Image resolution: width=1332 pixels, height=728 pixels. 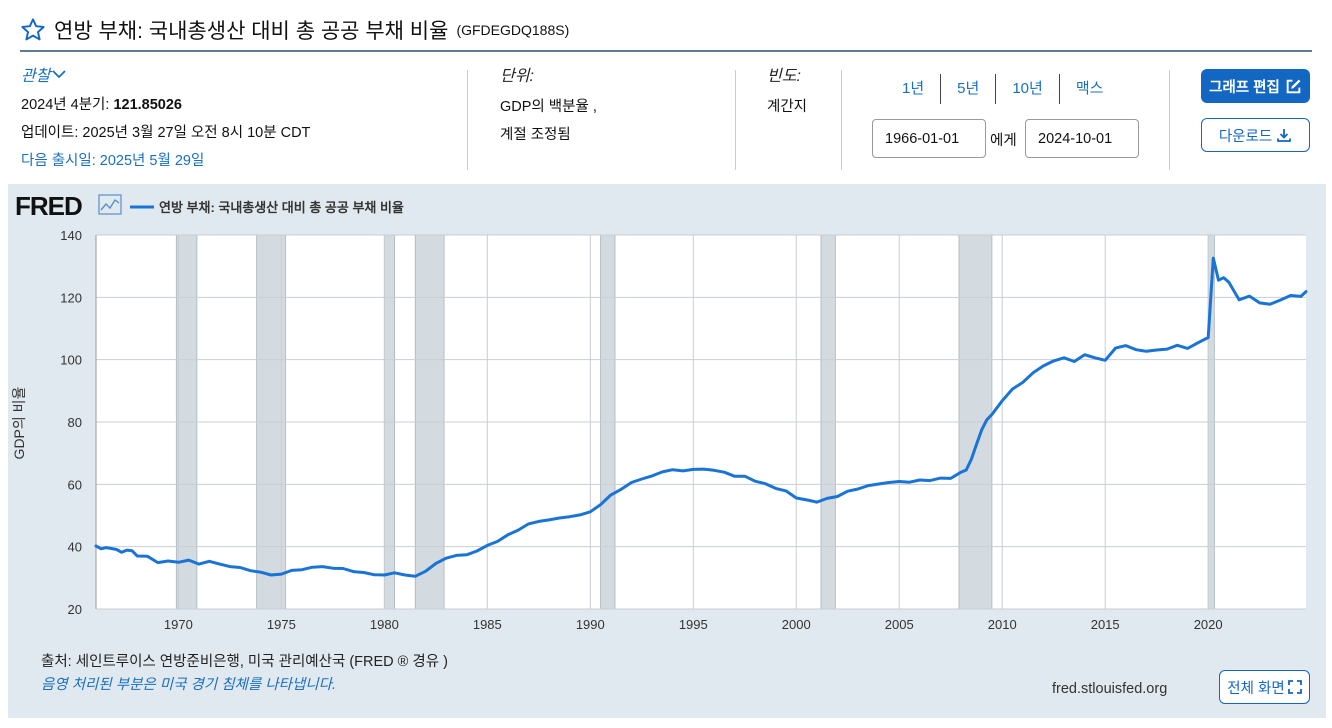 I want to click on x-tick-label: 1975, so click(x=281, y=624).